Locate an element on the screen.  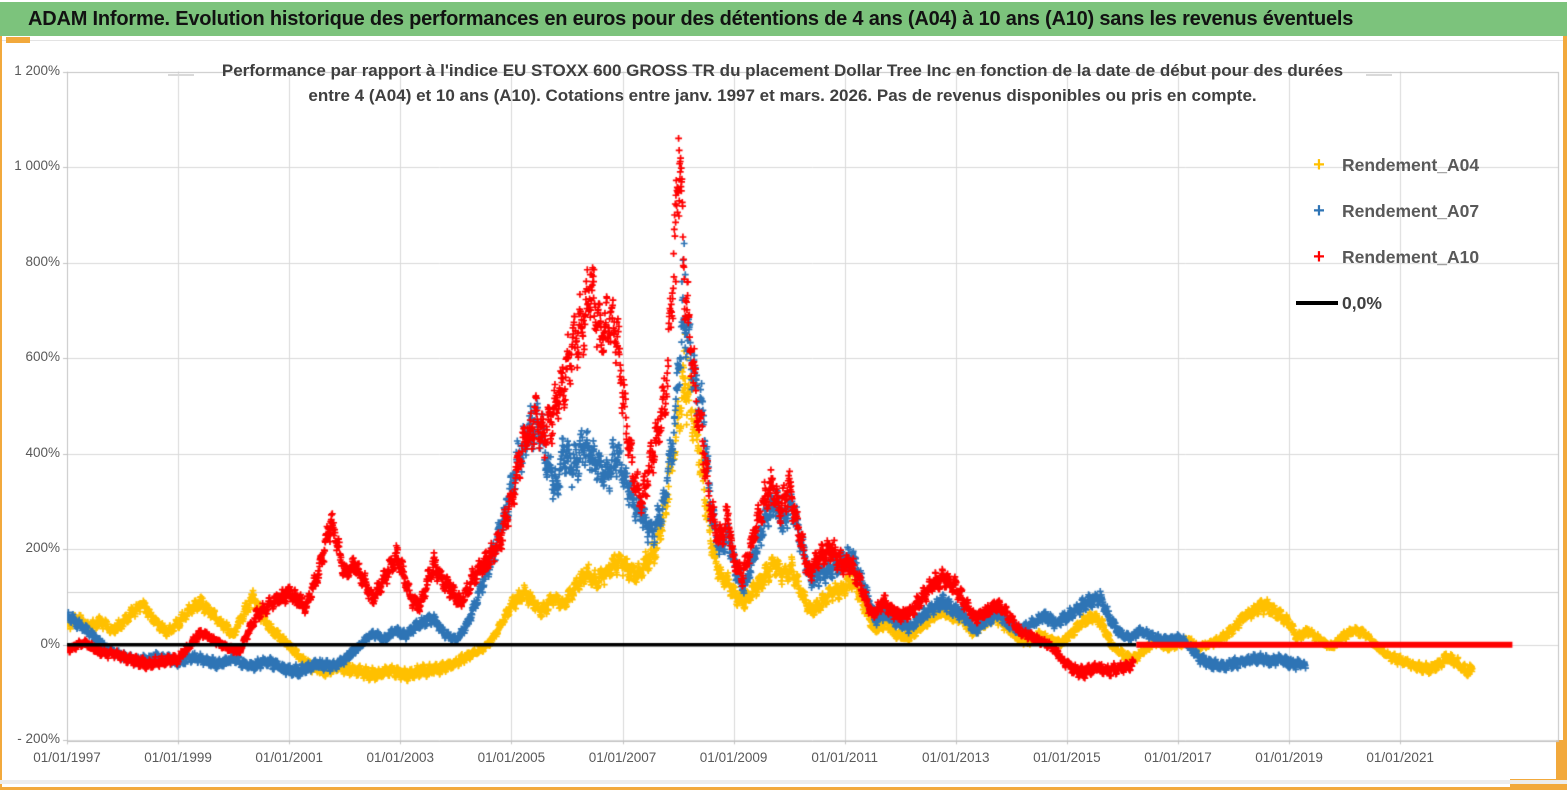
legend-label: 0,0% is located at coordinates (1362, 302).